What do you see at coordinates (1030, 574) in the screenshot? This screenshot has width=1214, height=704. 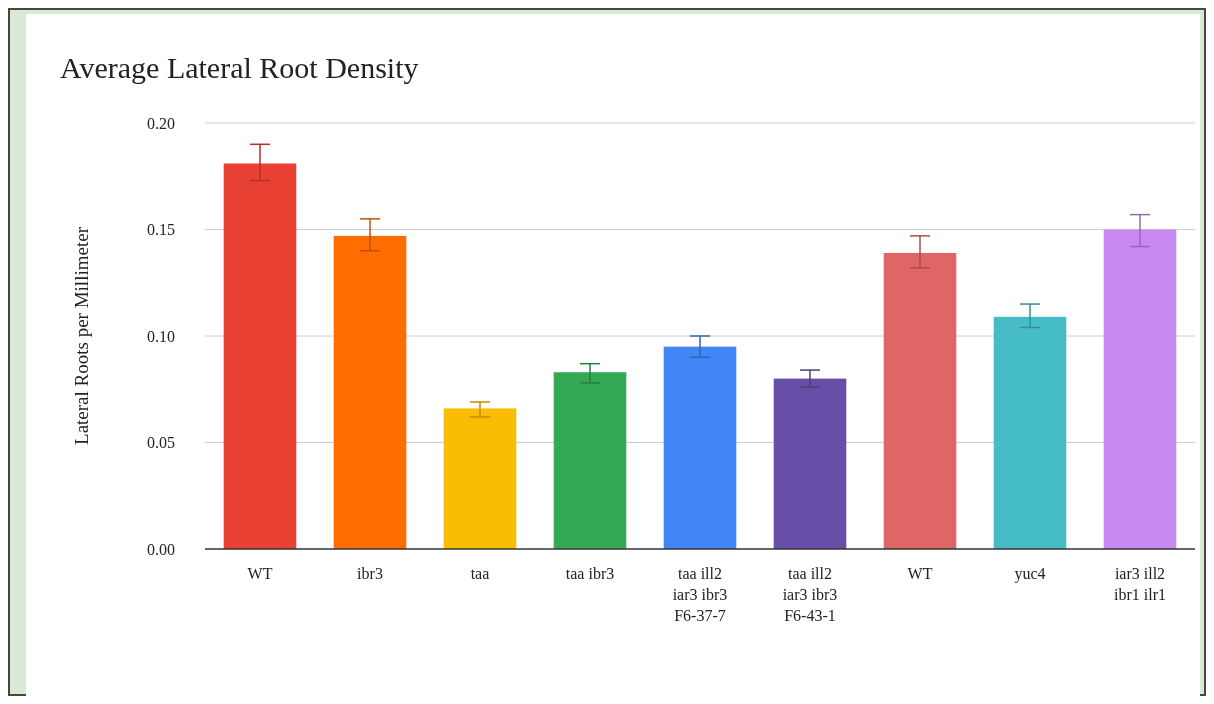 I see `x-tick-label: yuc4` at bounding box center [1030, 574].